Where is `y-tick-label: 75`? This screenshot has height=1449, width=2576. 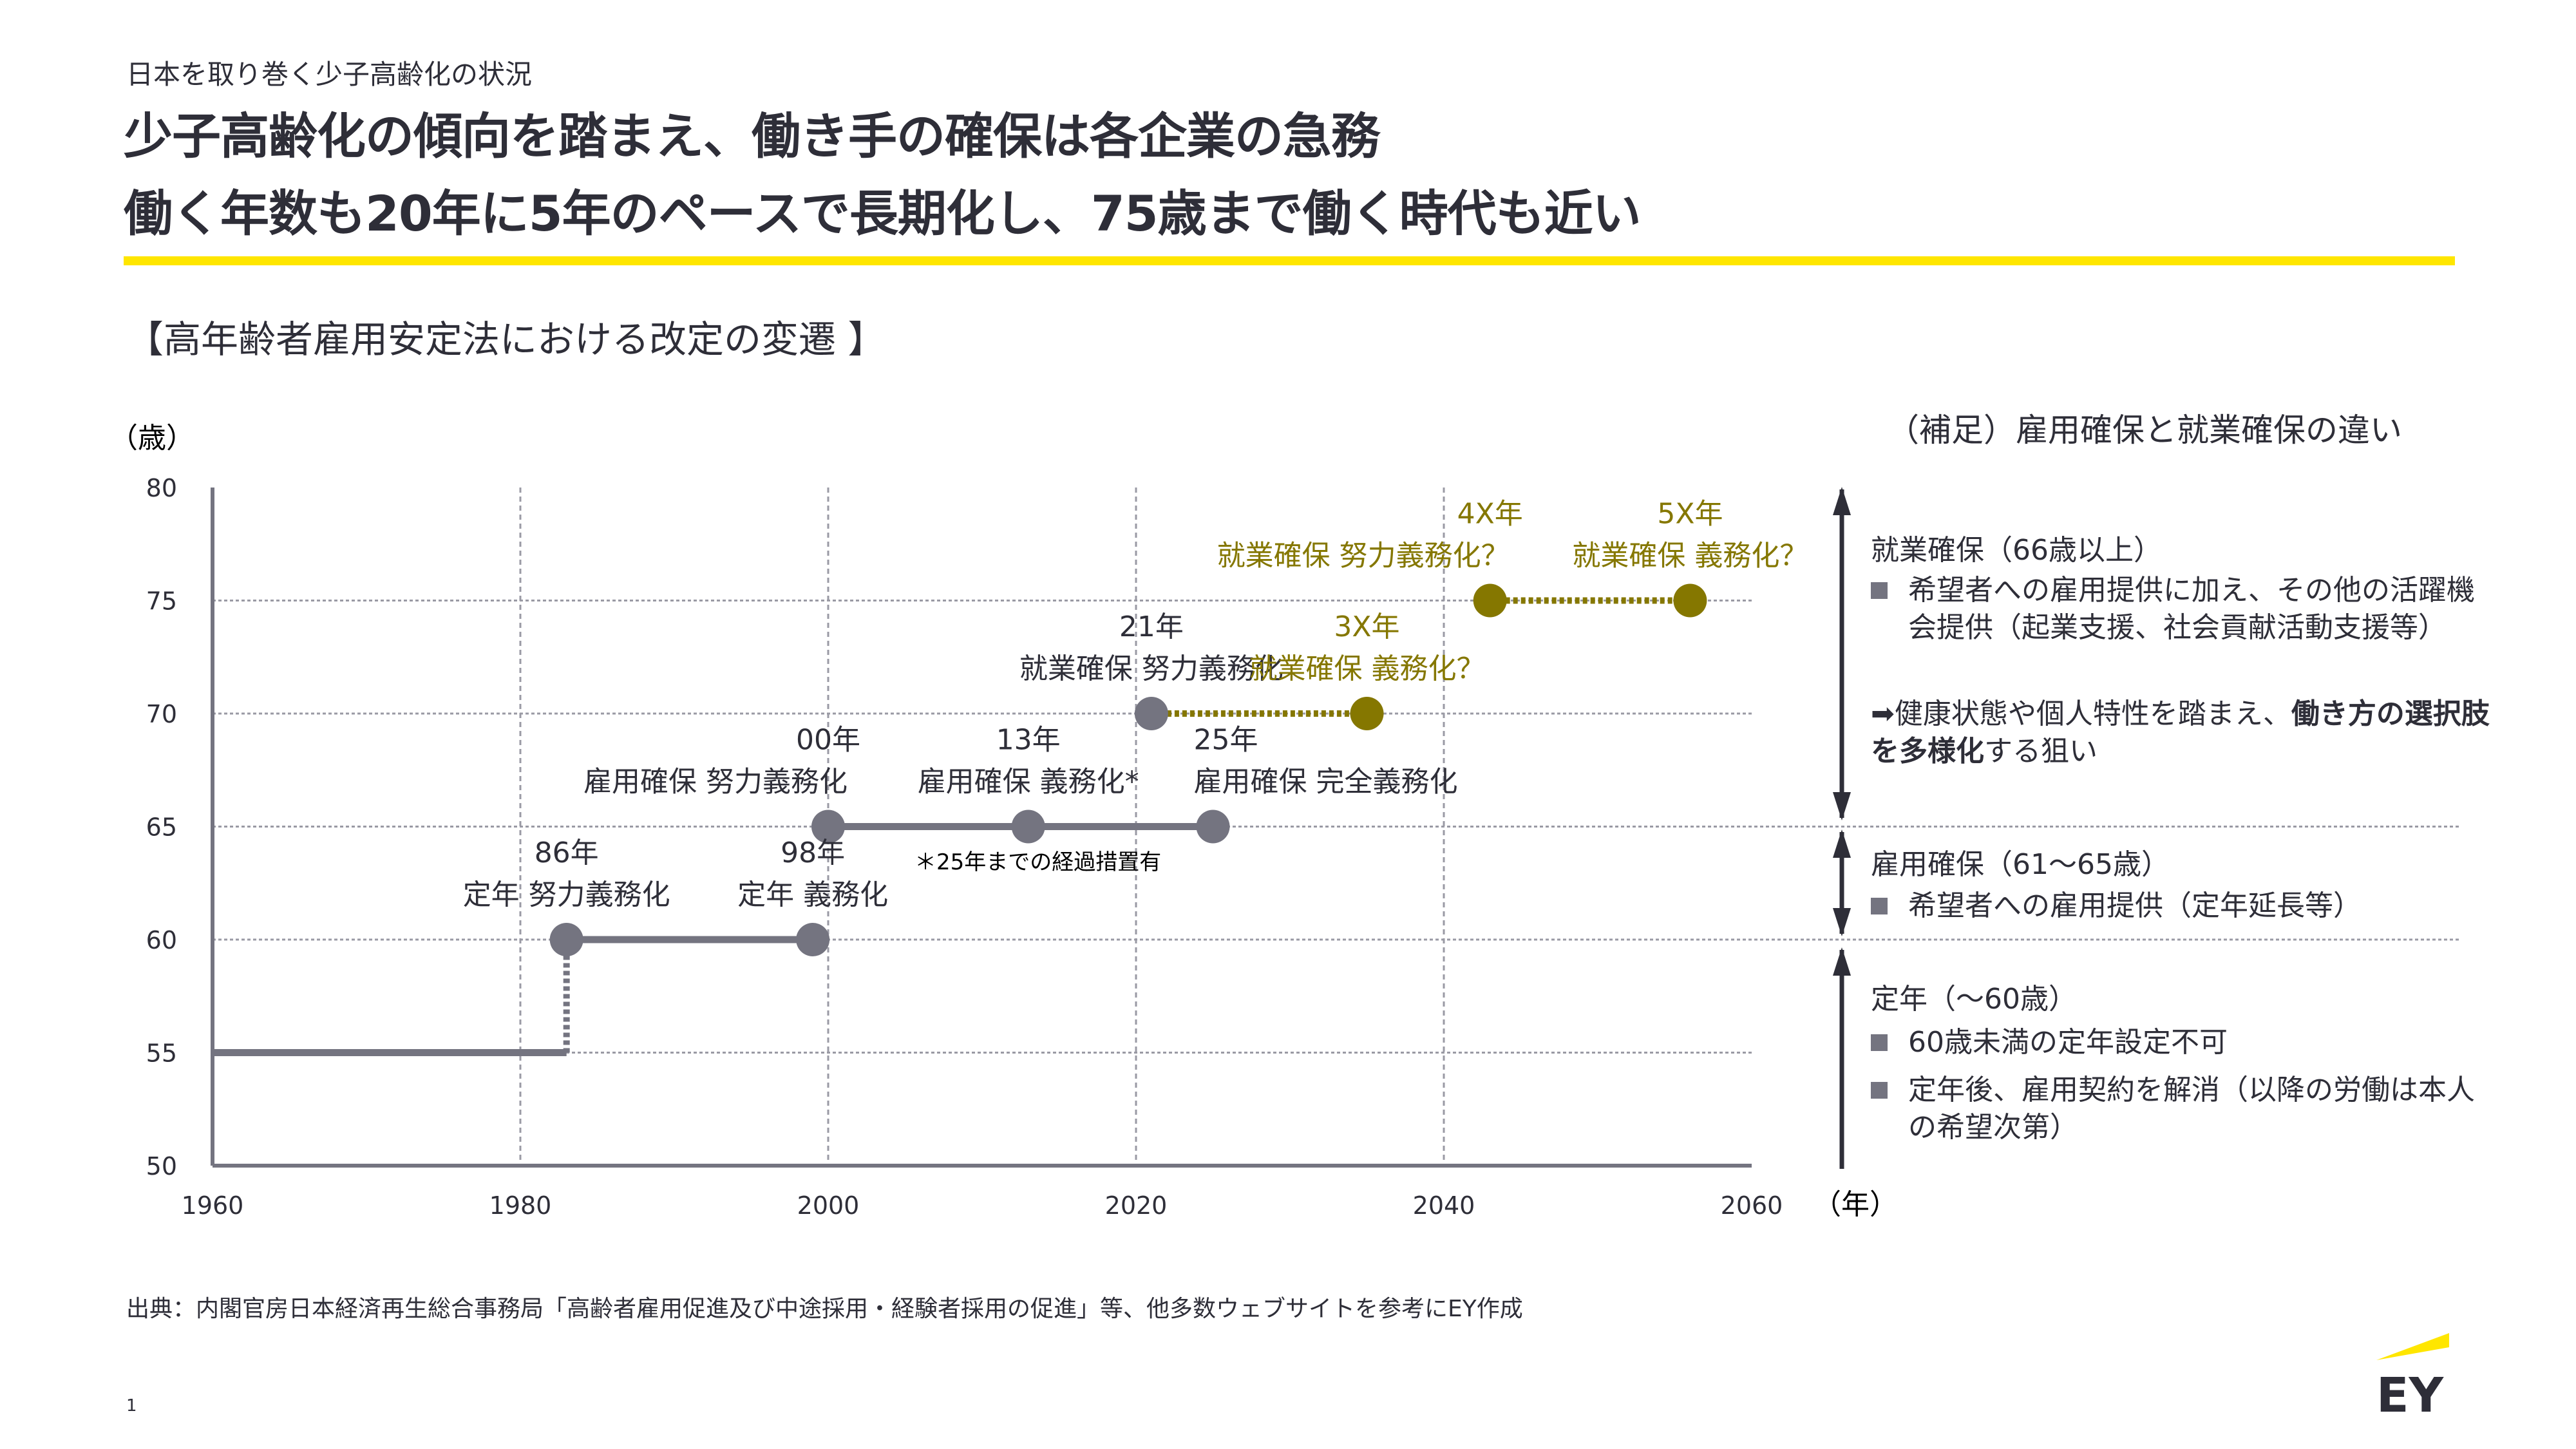
y-tick-label: 75 is located at coordinates (161, 602).